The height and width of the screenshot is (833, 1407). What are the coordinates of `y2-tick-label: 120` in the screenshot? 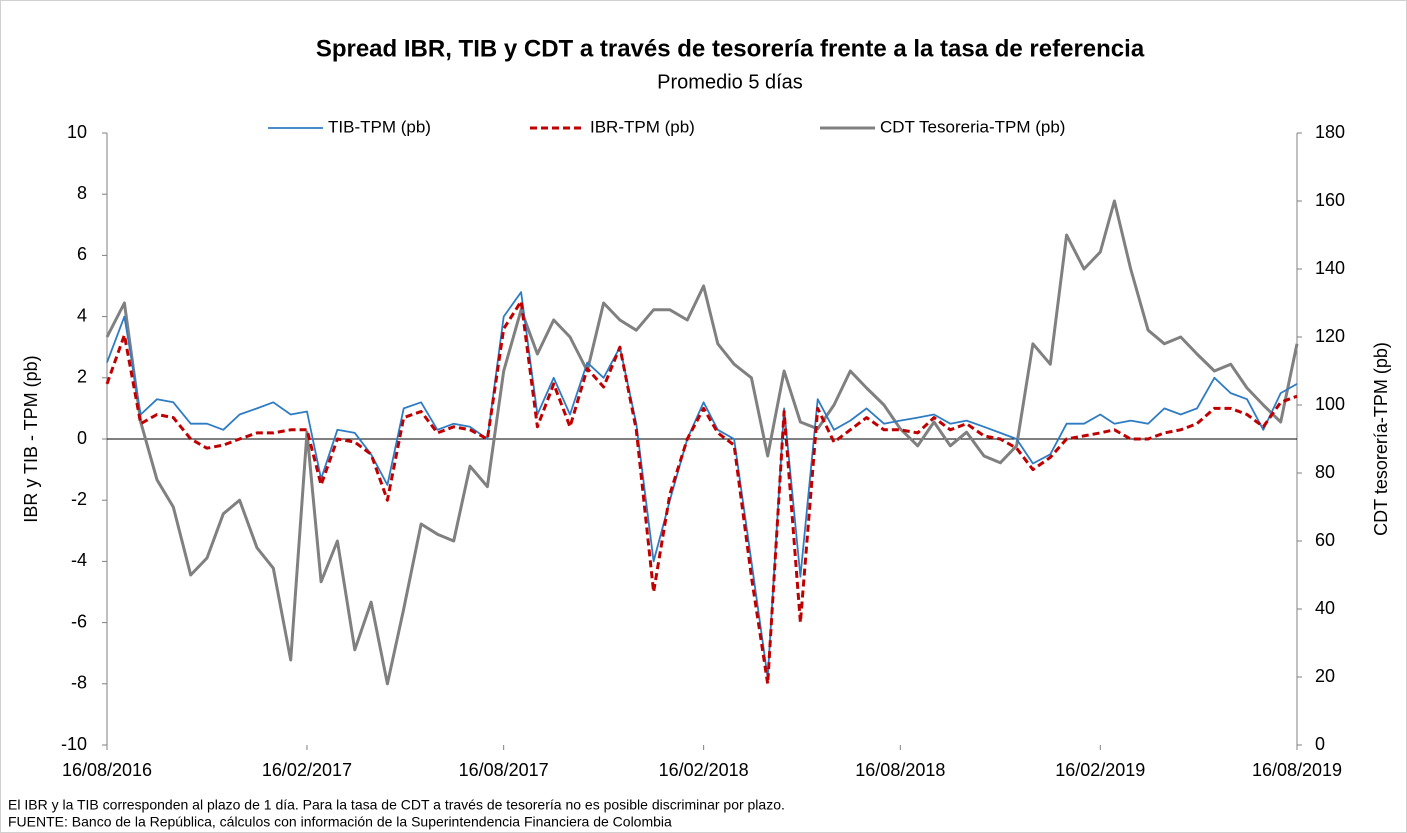 It's located at (1330, 336).